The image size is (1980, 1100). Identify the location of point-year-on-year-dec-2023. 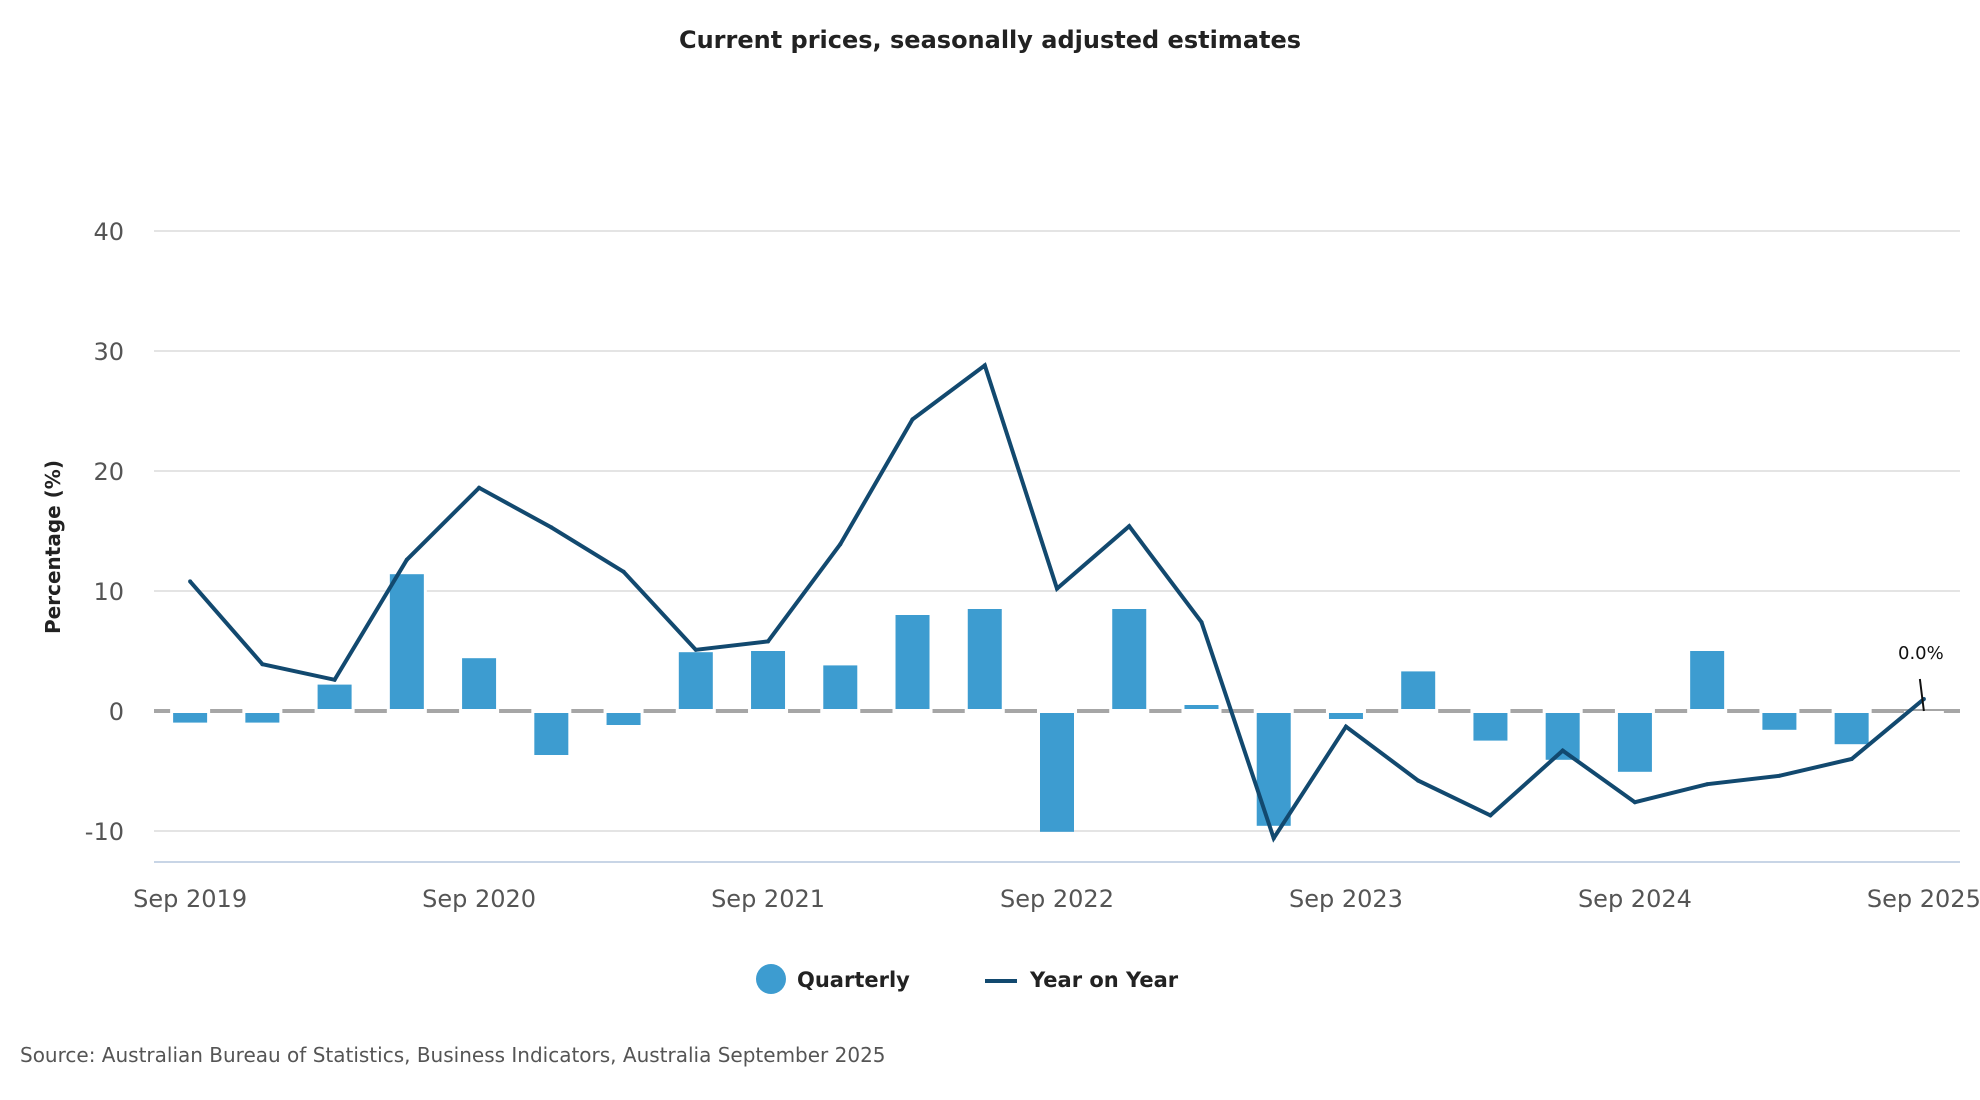
(1418, 780).